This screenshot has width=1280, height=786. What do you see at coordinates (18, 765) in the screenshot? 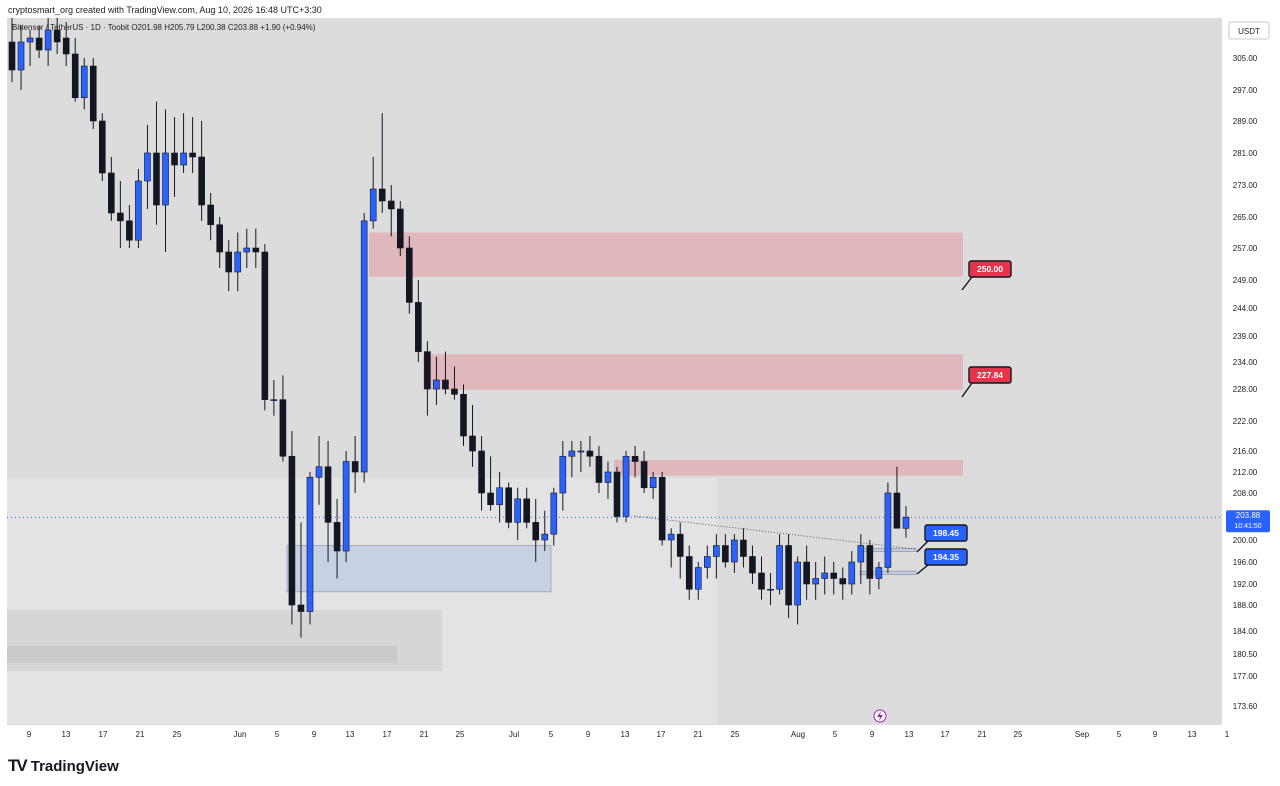
I see `tradingview-logo-mark: TV` at bounding box center [18, 765].